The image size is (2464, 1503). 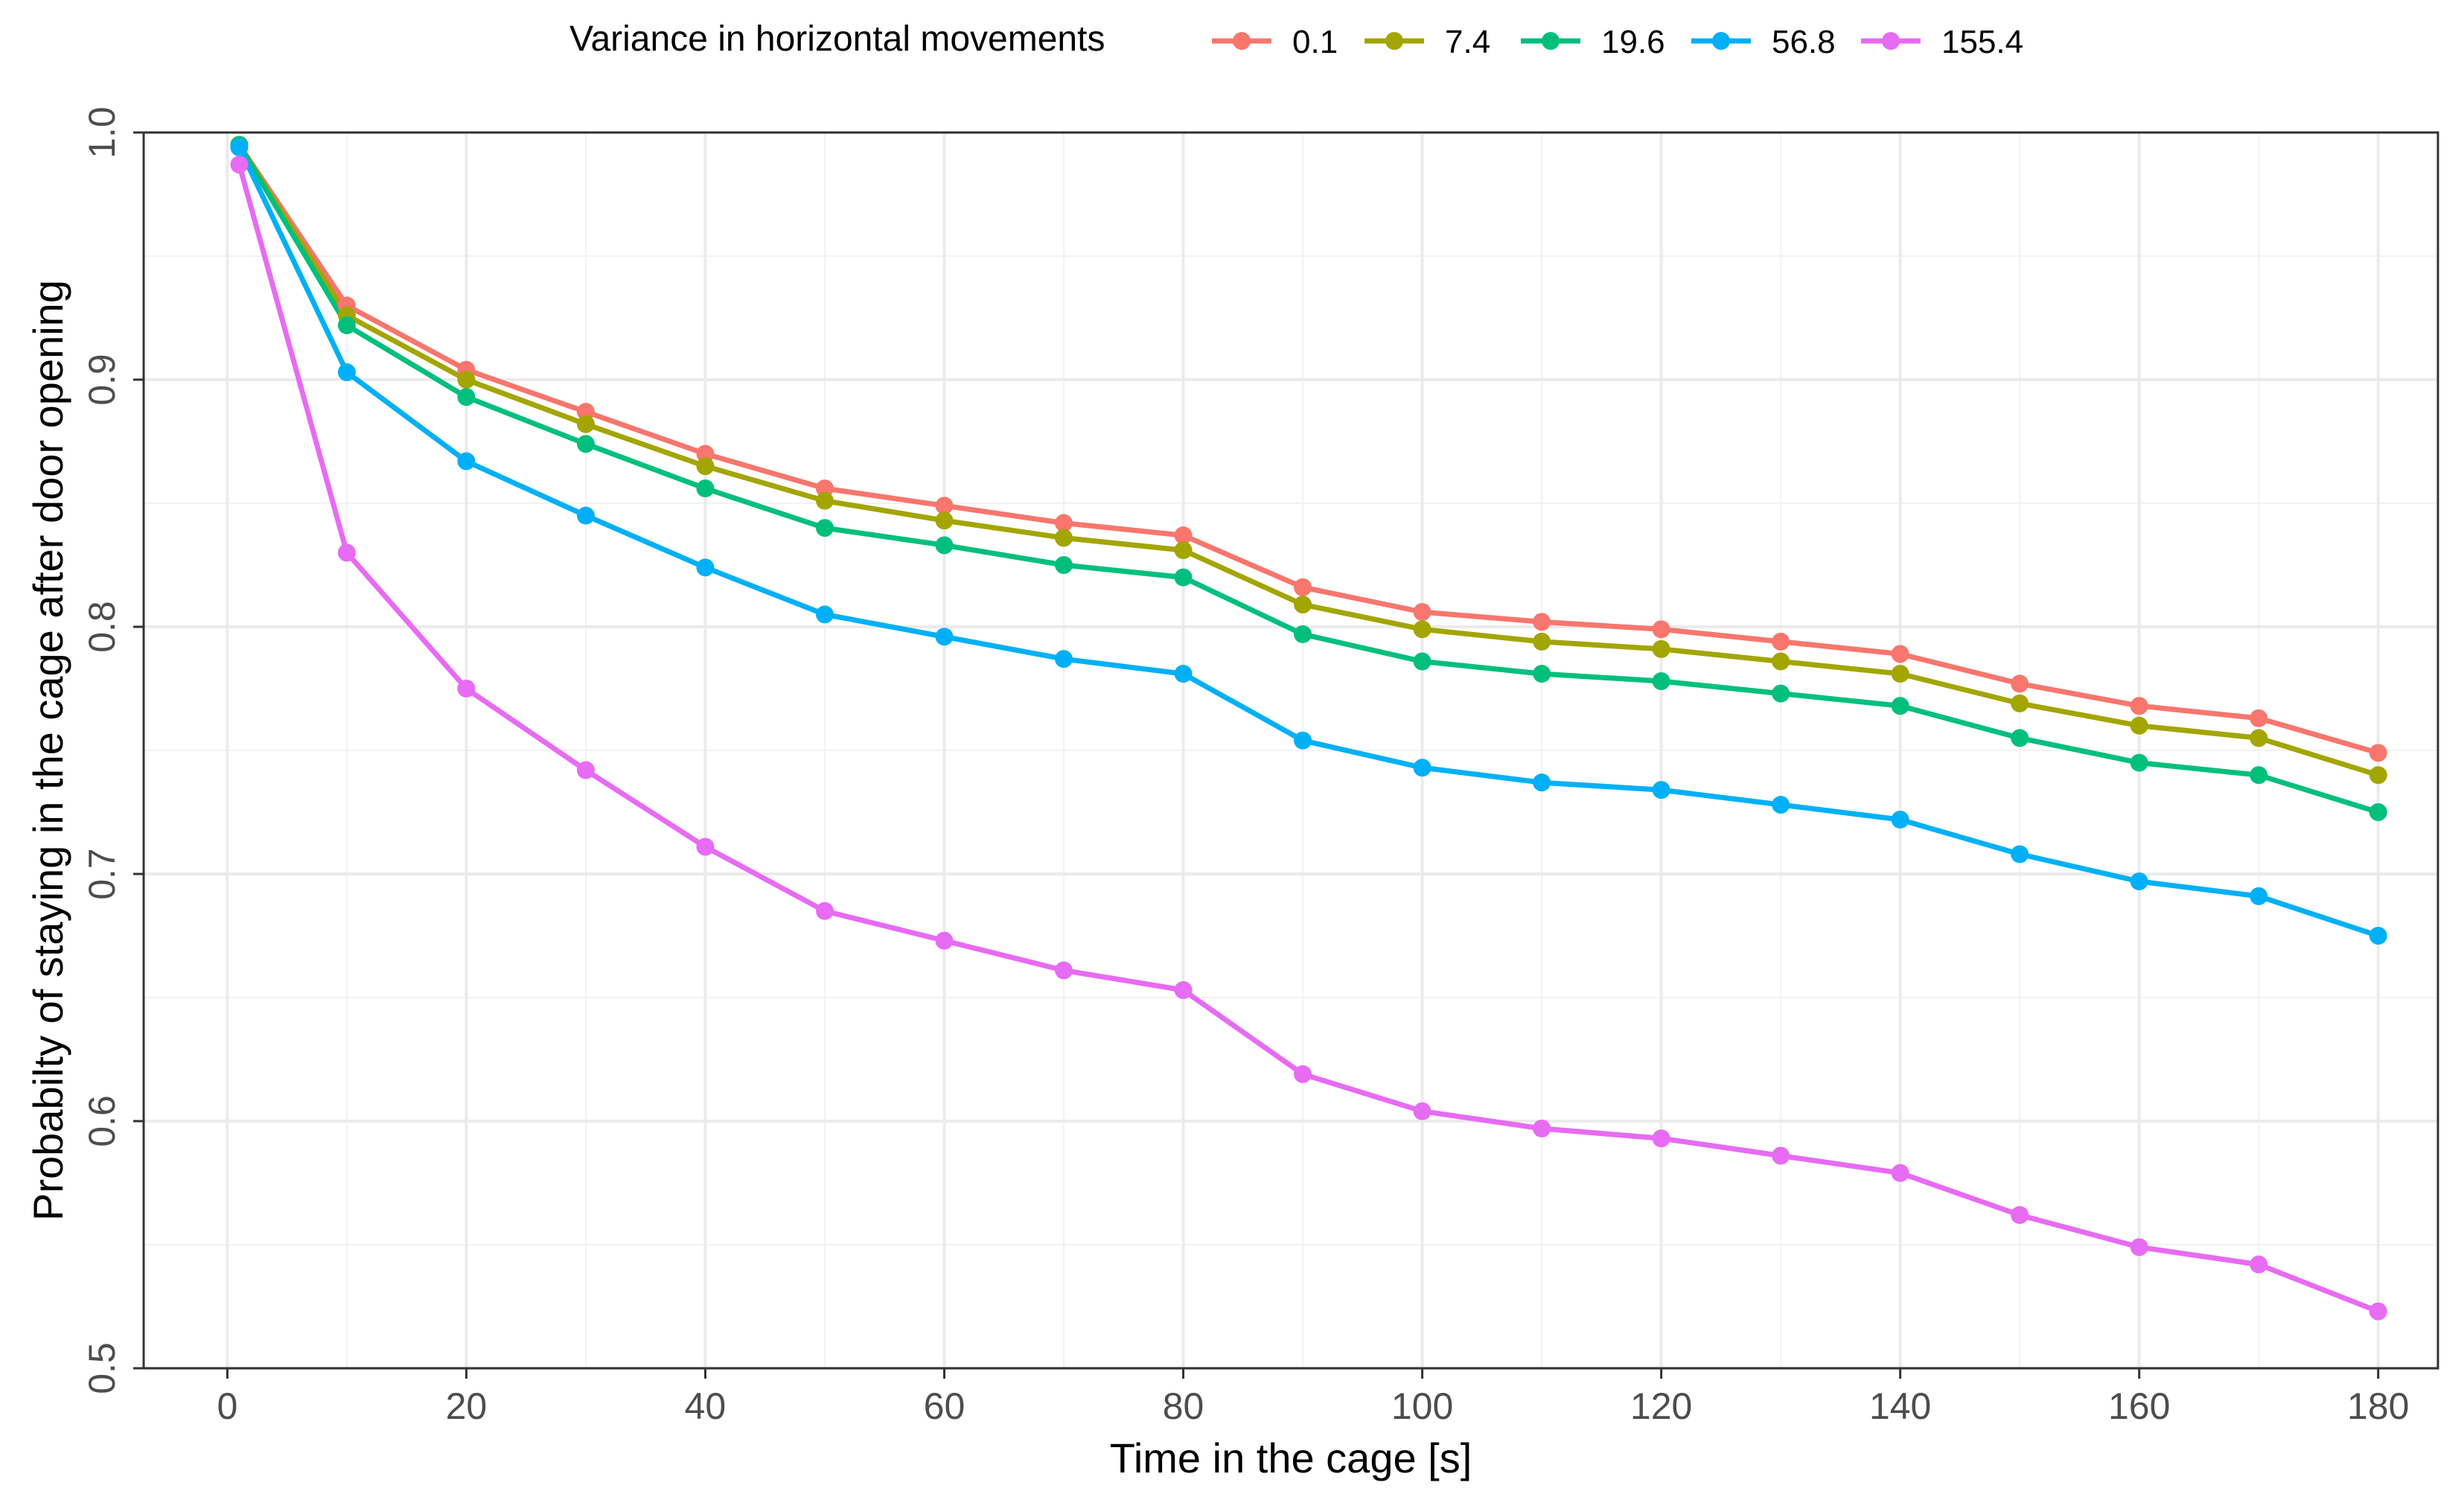 I want to click on legend-title: Variance in horizontal movements, so click(x=837, y=39).